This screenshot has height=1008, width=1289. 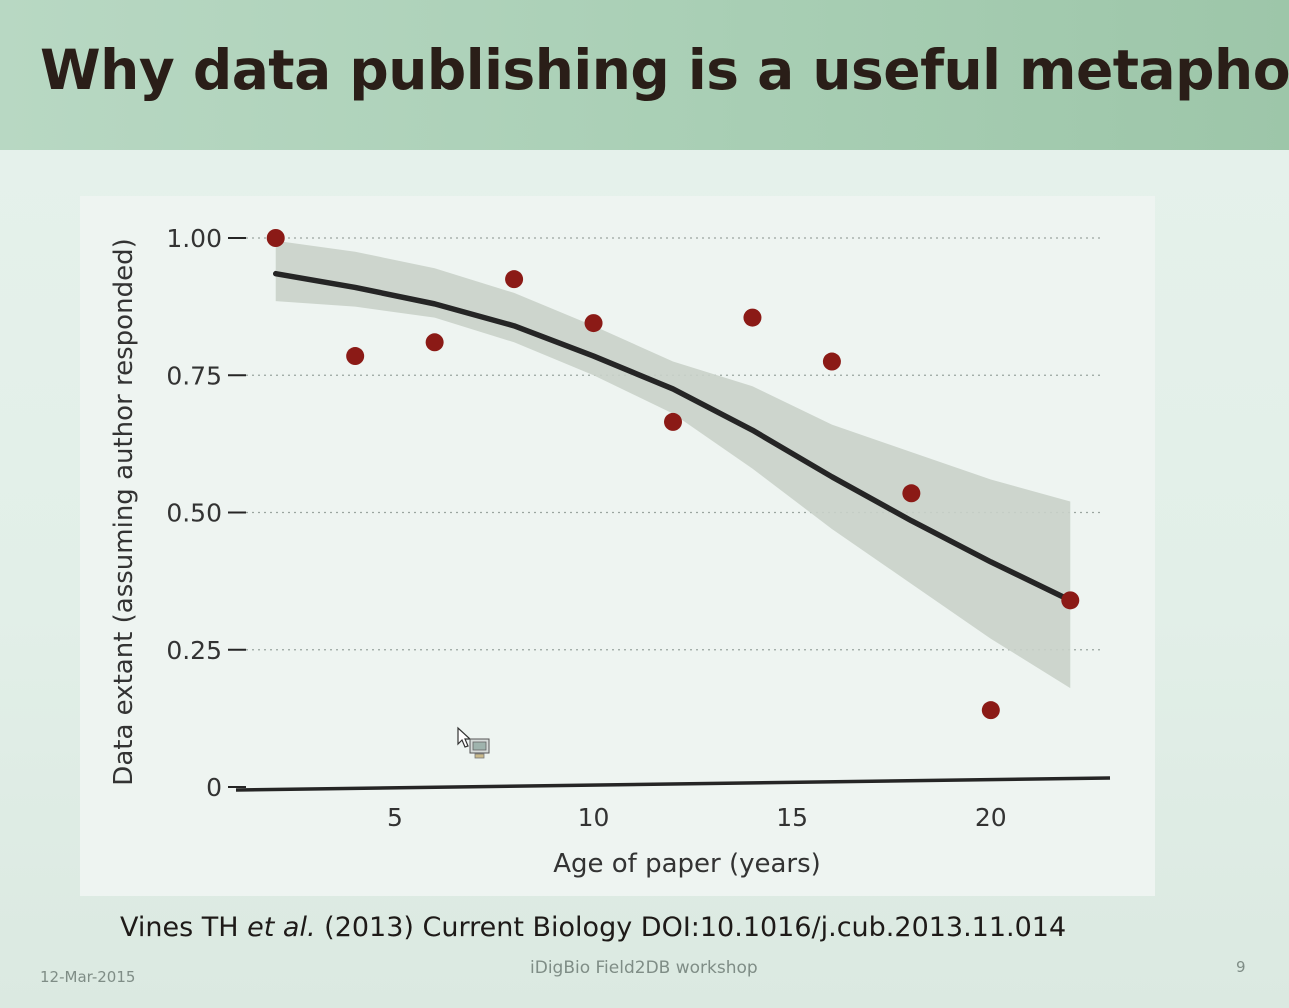 What do you see at coordinates (594, 817) in the screenshot?
I see `x-tick-label-1: 10` at bounding box center [594, 817].